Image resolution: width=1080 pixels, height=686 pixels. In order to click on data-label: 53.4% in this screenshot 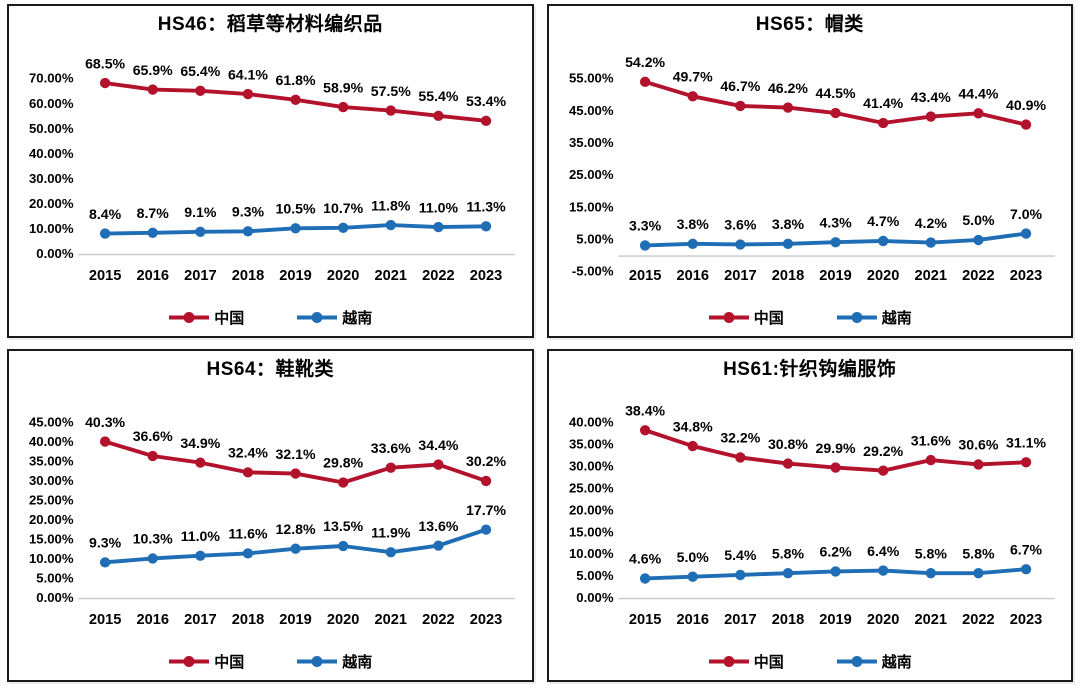, I will do `click(486, 101)`.